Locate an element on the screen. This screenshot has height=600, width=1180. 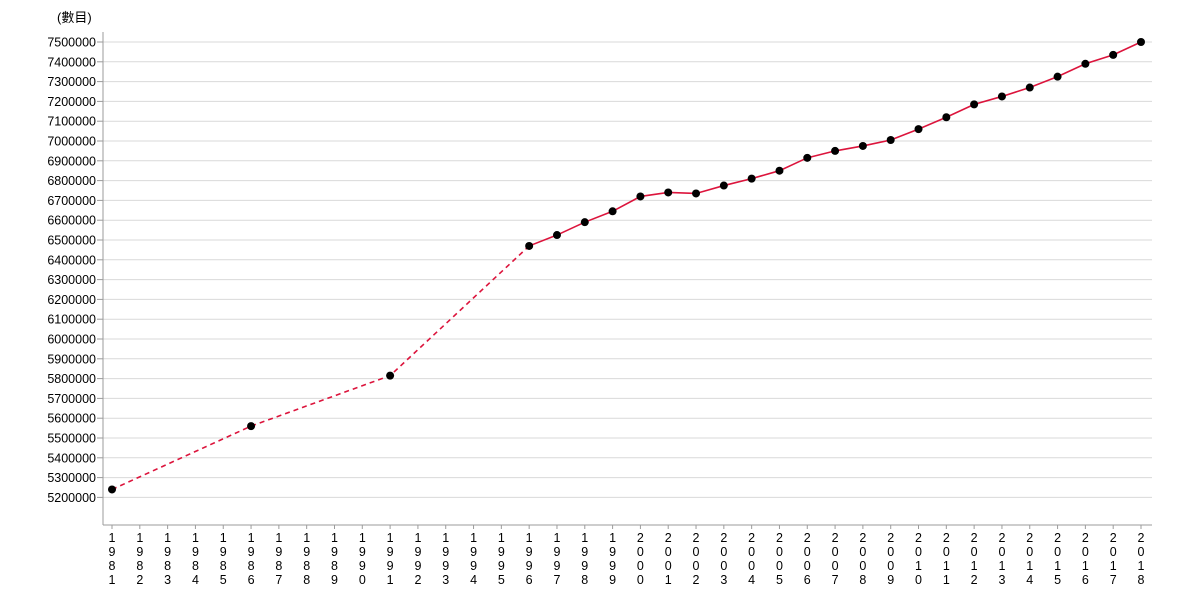
y-tick-label: 5500000 is located at coordinates (71, 439).